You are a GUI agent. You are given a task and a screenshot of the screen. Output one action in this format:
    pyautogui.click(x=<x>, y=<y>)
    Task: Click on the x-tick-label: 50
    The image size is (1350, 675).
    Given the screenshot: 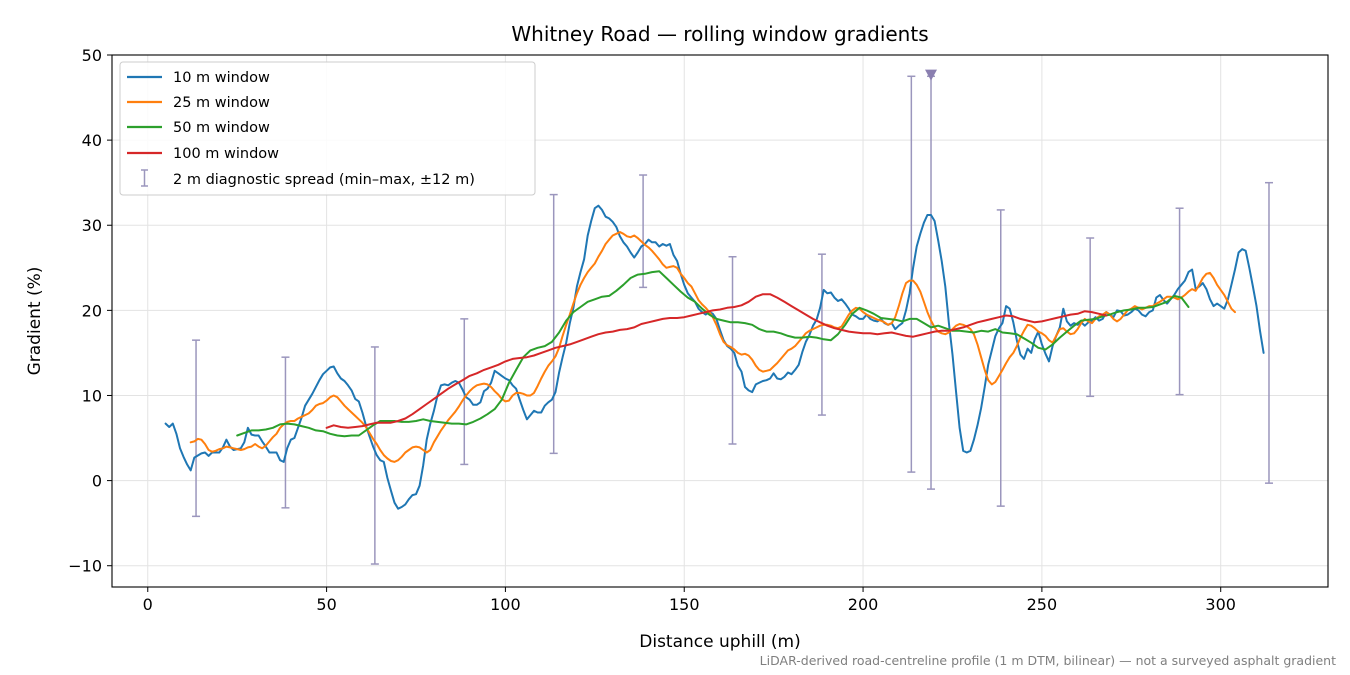 What is the action you would take?
    pyautogui.click(x=326, y=604)
    